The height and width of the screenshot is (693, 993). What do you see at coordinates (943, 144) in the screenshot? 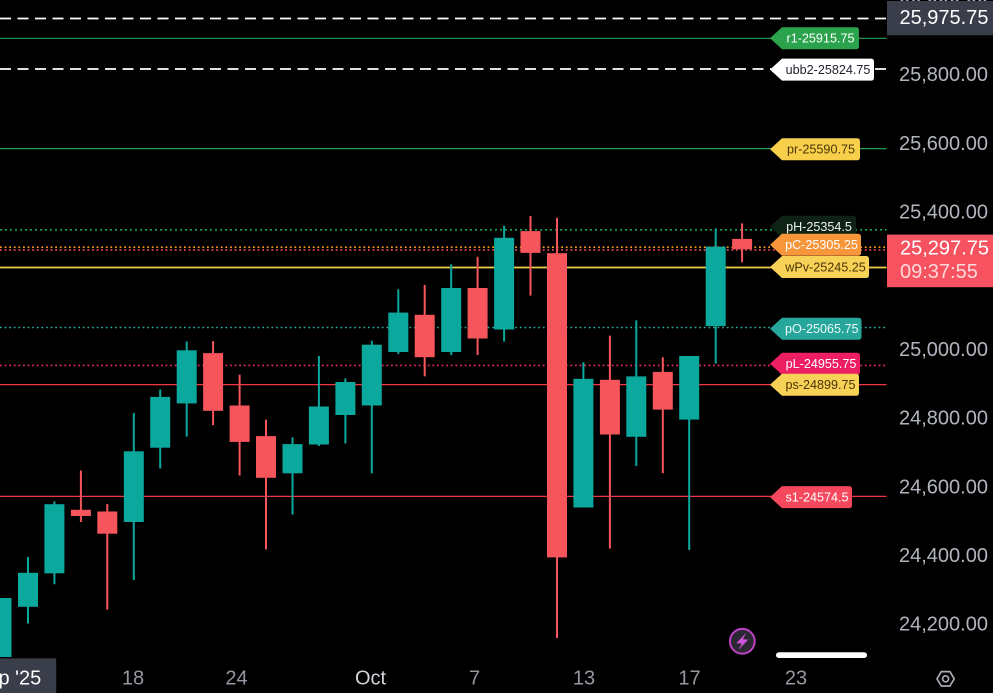
I see `svg-text: 25,600.00` at bounding box center [943, 144].